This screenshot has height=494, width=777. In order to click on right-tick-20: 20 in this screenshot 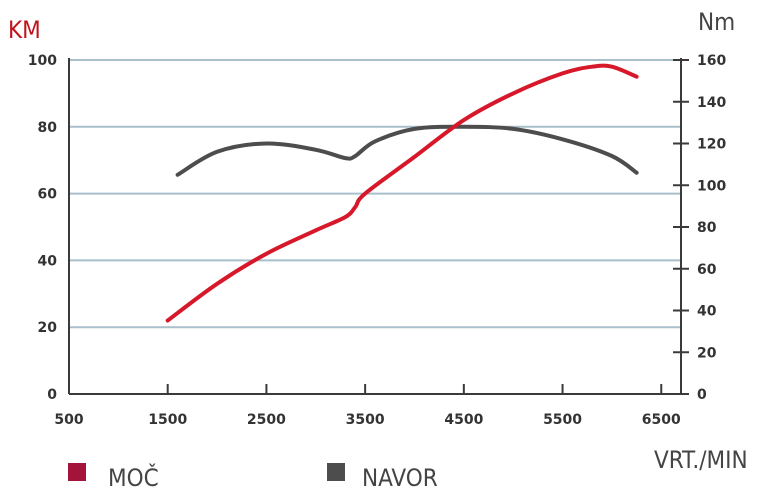, I will do `click(707, 353)`.